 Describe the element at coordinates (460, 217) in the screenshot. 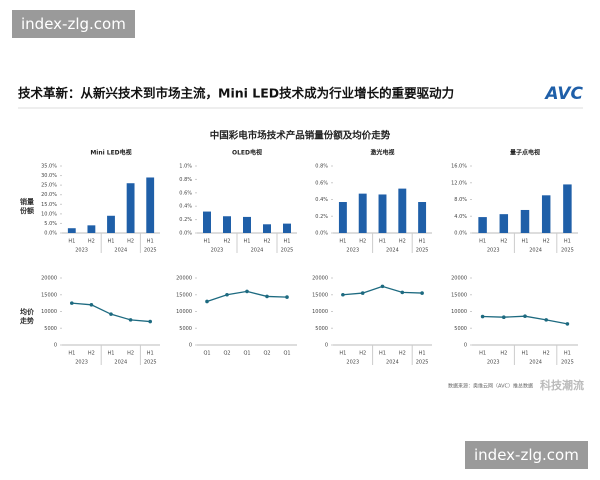

I see `y-tick-label: 4.0%` at that location.